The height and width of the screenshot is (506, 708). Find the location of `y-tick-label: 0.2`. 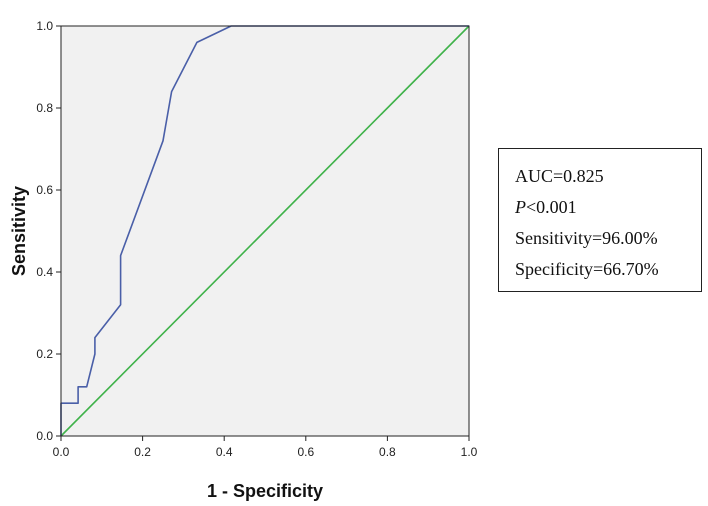

y-tick-label: 0.2 is located at coordinates (44, 354).